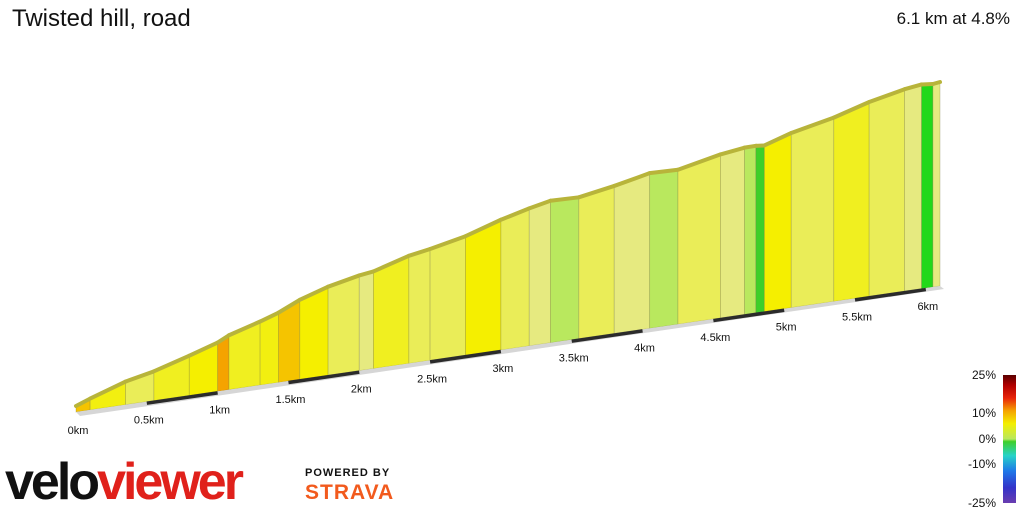  Describe the element at coordinates (715, 338) in the screenshot. I see `x-tick-label: 4.5km` at that location.